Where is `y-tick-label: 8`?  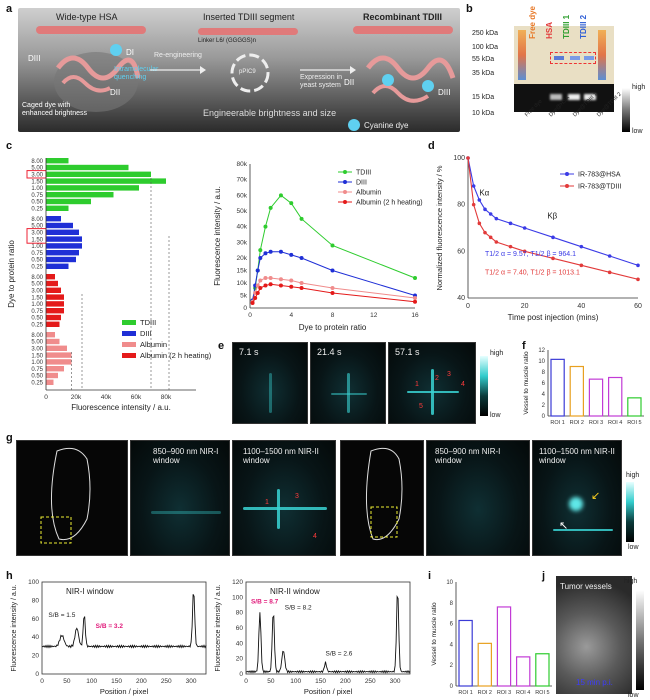 y-tick-label: 8 is located at coordinates (452, 604).